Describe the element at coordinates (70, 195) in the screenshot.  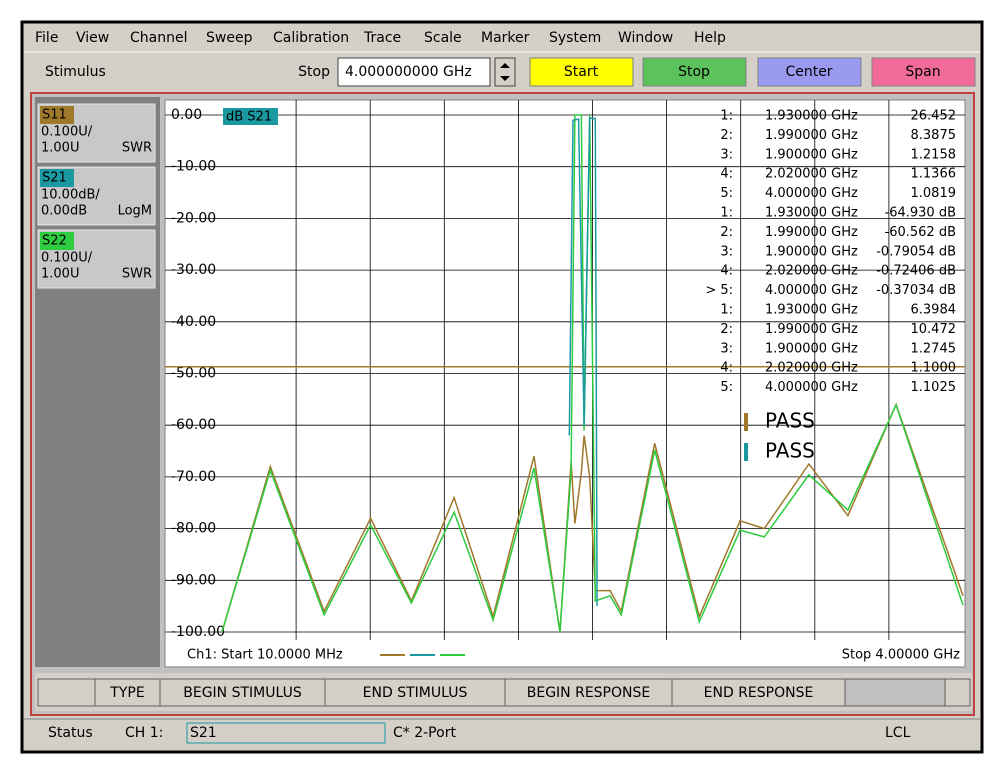
I see `trace-scale: 10.00dB/` at that location.